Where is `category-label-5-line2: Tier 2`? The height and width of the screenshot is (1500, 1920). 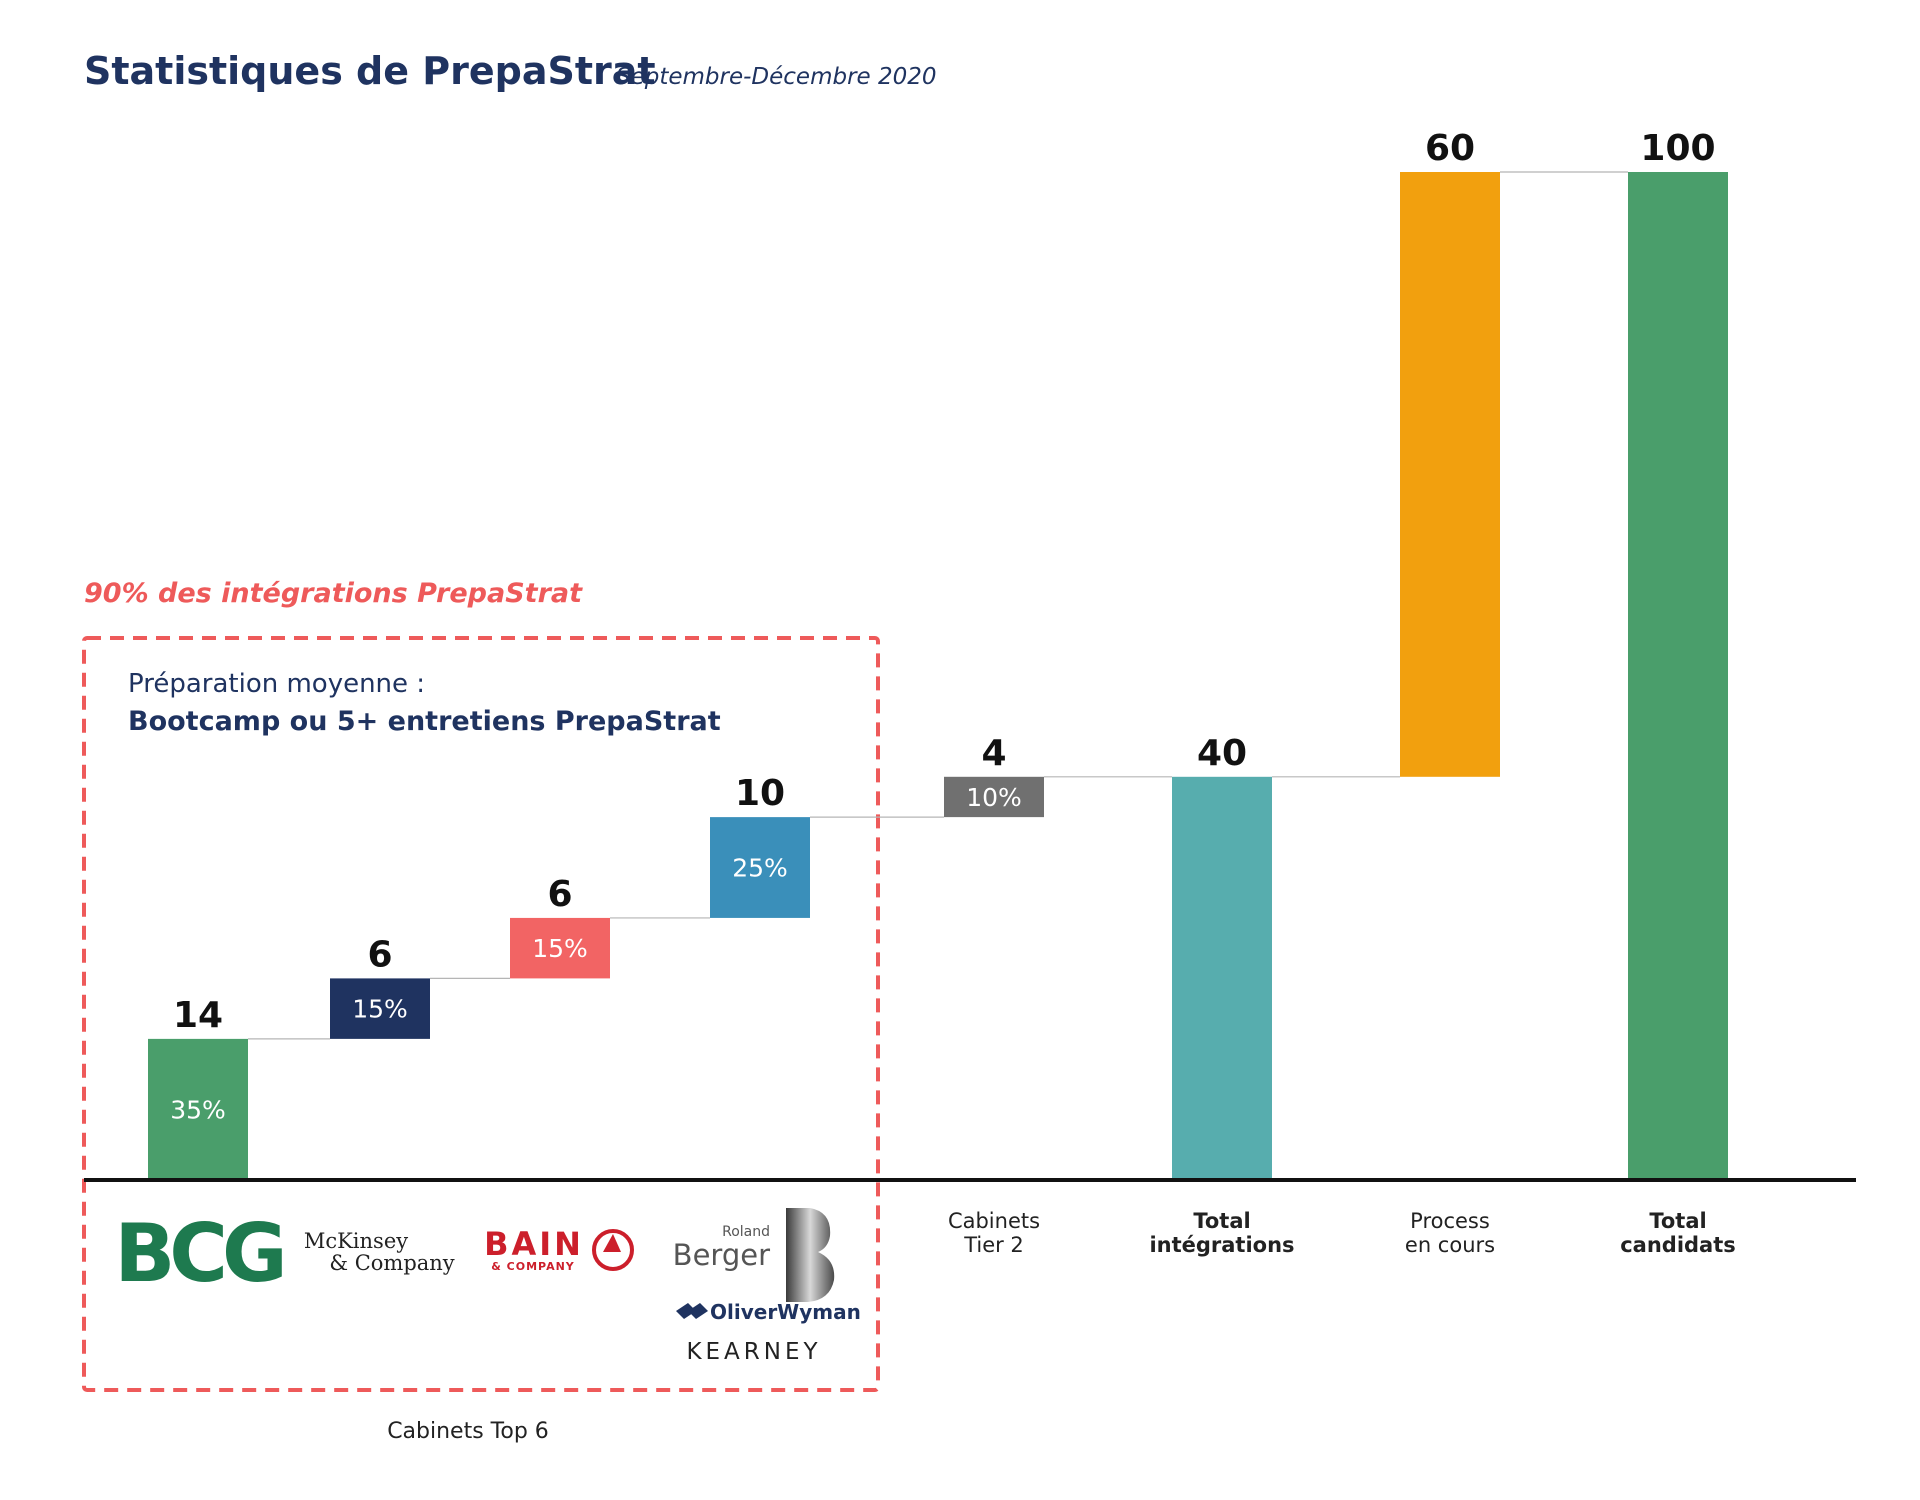 category-label-5-line2: Tier 2 is located at coordinates (993, 1245).